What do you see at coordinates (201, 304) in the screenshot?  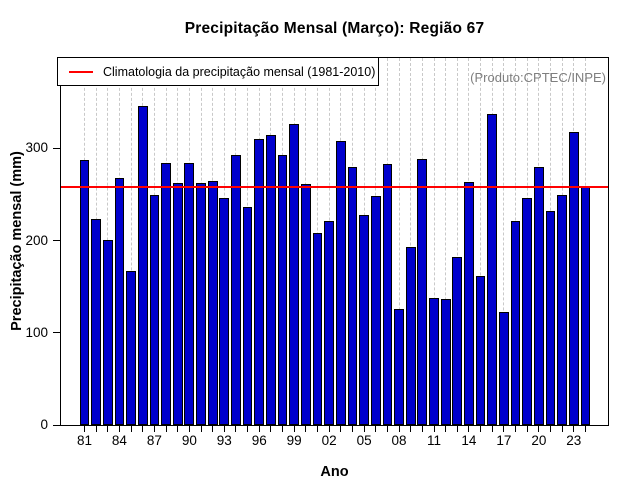 I see `bar-1991` at bounding box center [201, 304].